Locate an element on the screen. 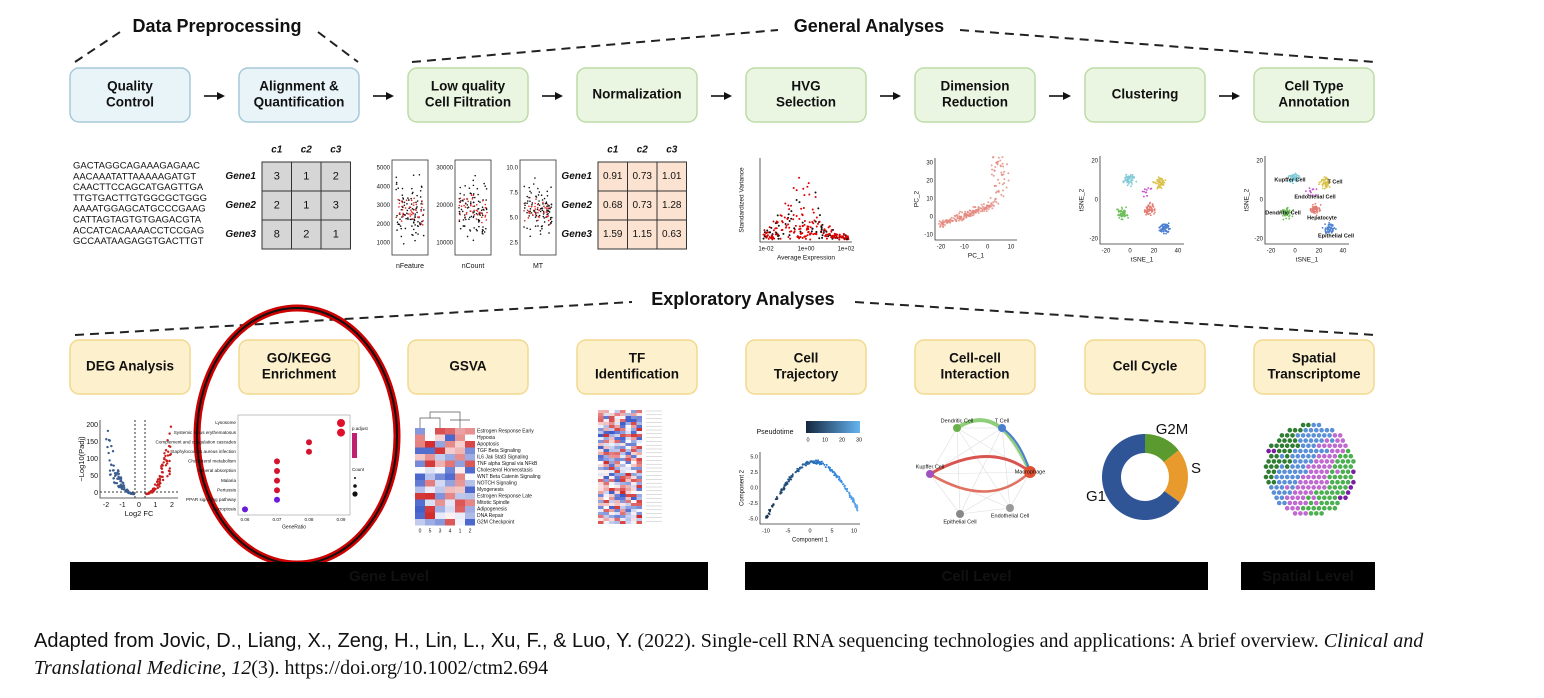 The image size is (1544, 698). label: GeneRatio is located at coordinates (294, 527).